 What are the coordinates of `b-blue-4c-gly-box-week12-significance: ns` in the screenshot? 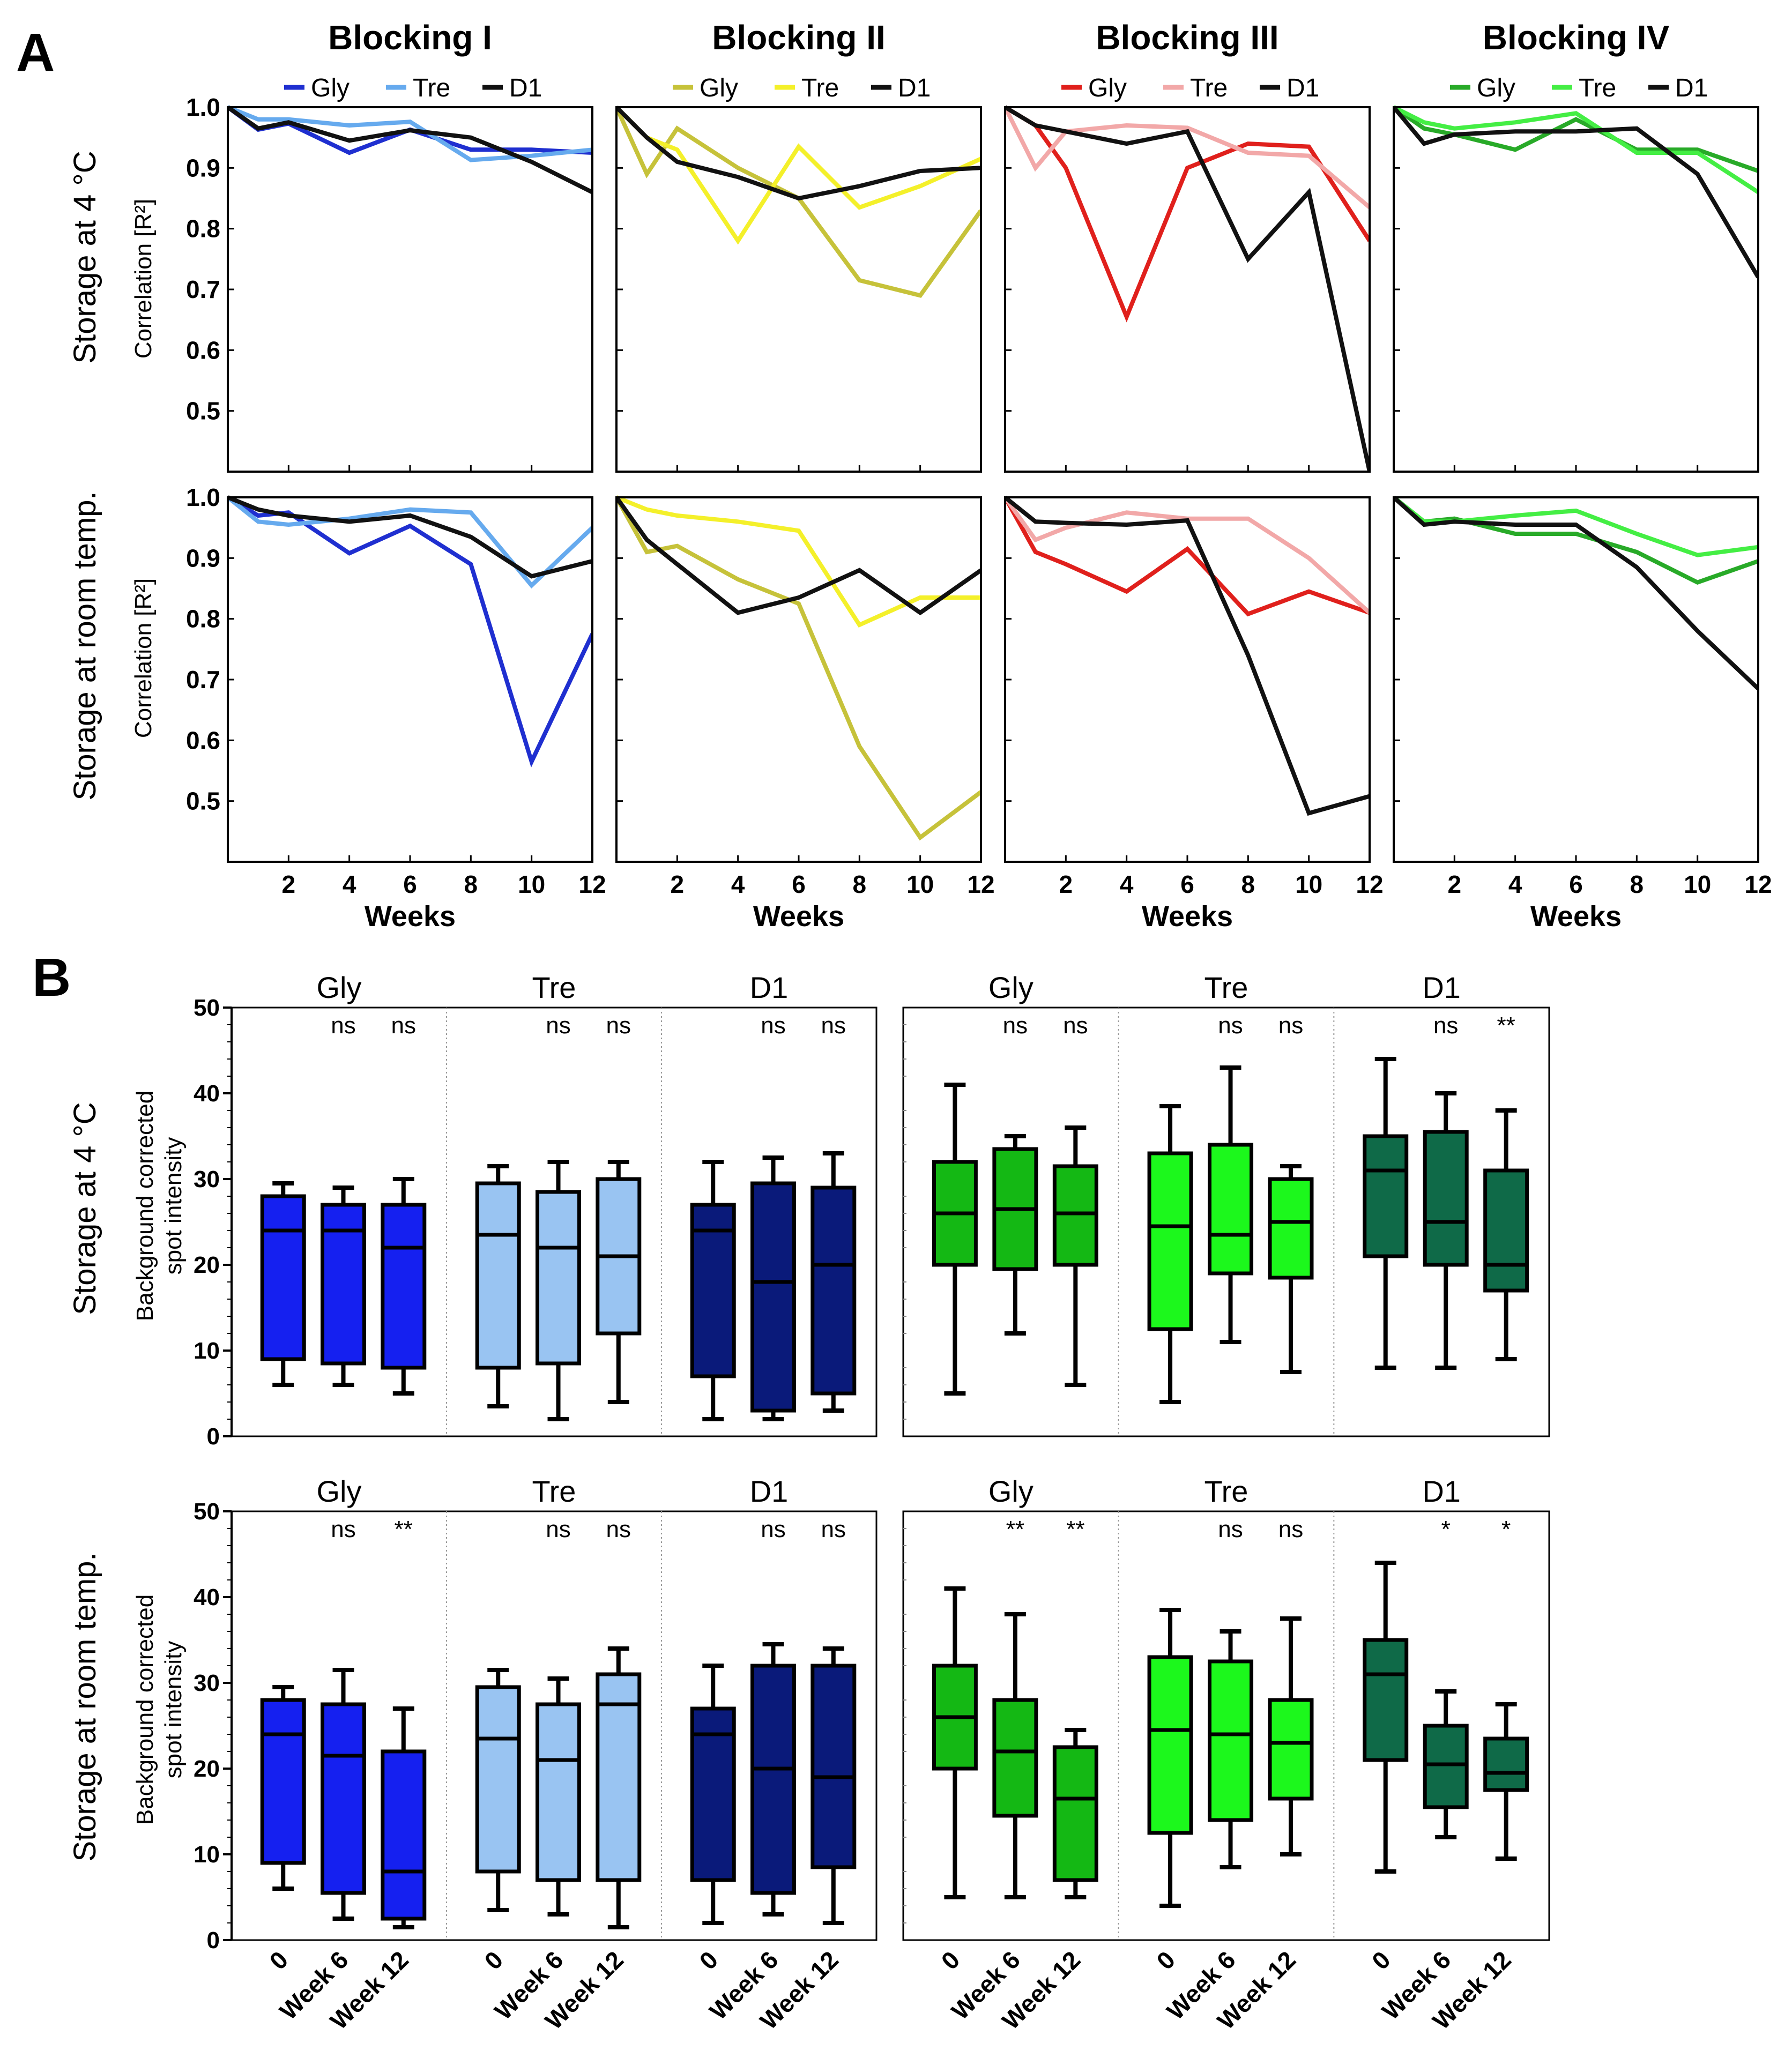 It's located at (403, 1025).